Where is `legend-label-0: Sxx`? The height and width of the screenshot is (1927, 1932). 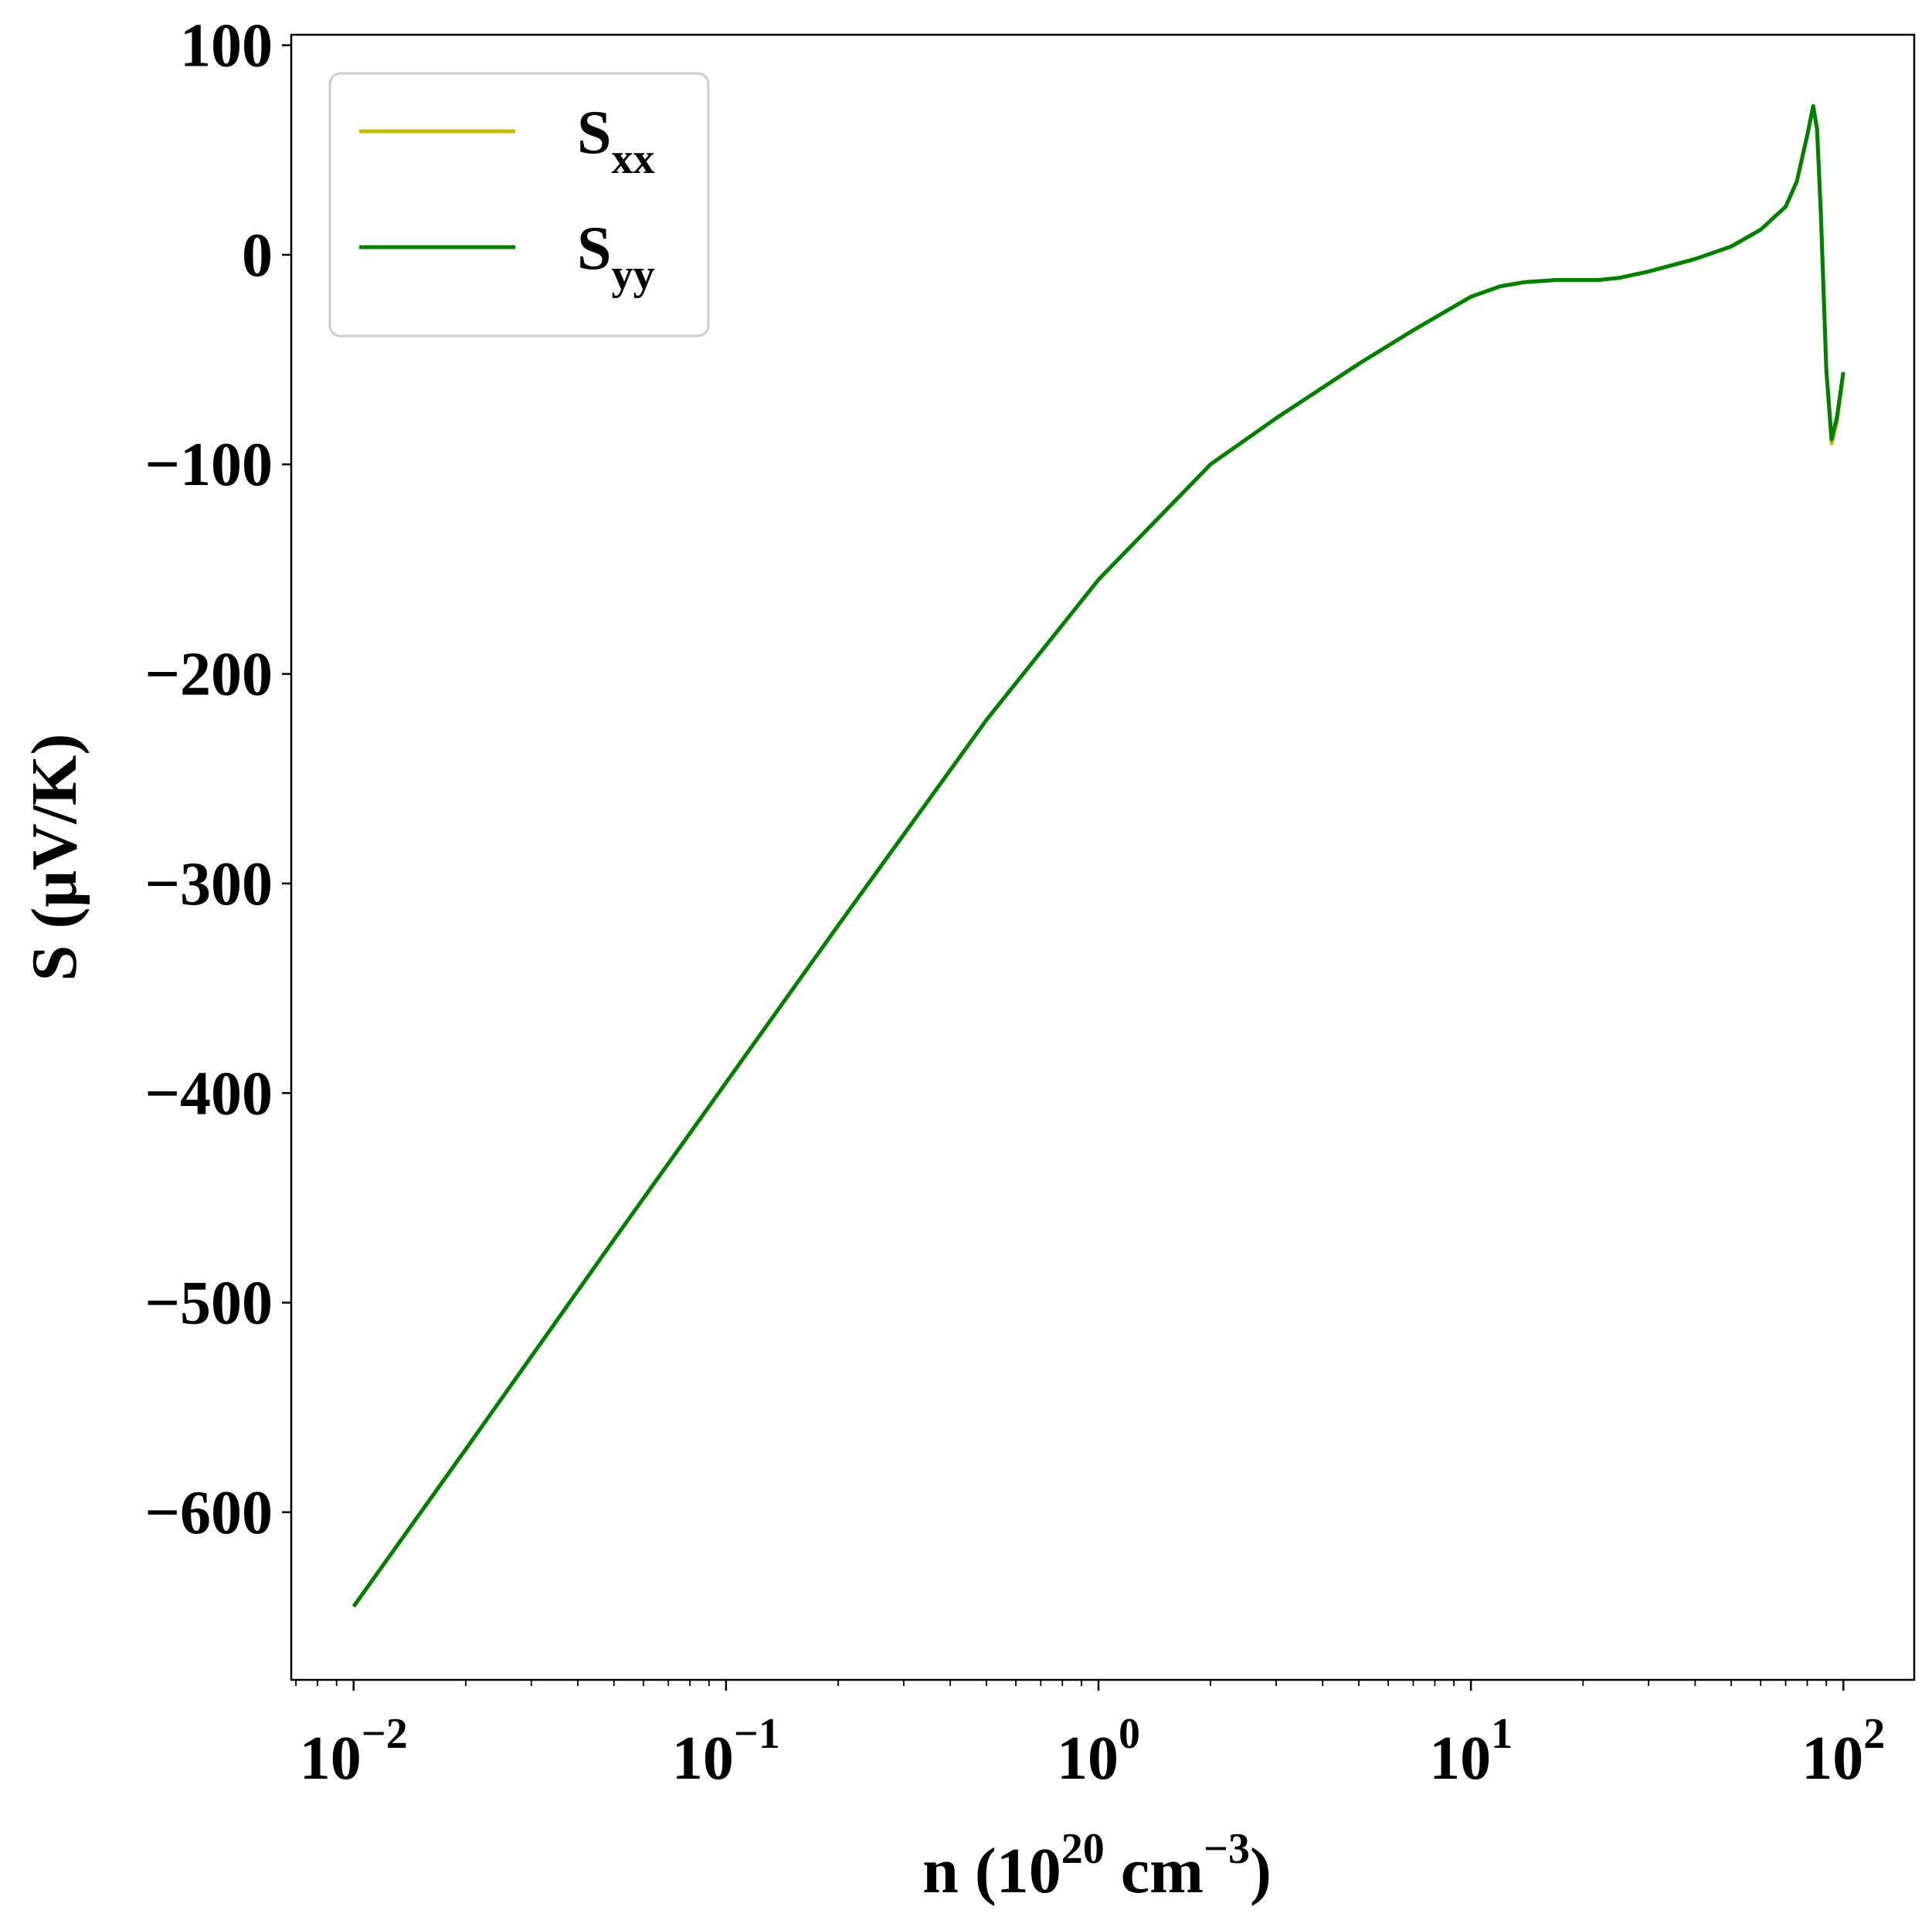
legend-label-0: Sxx is located at coordinates (616, 141).